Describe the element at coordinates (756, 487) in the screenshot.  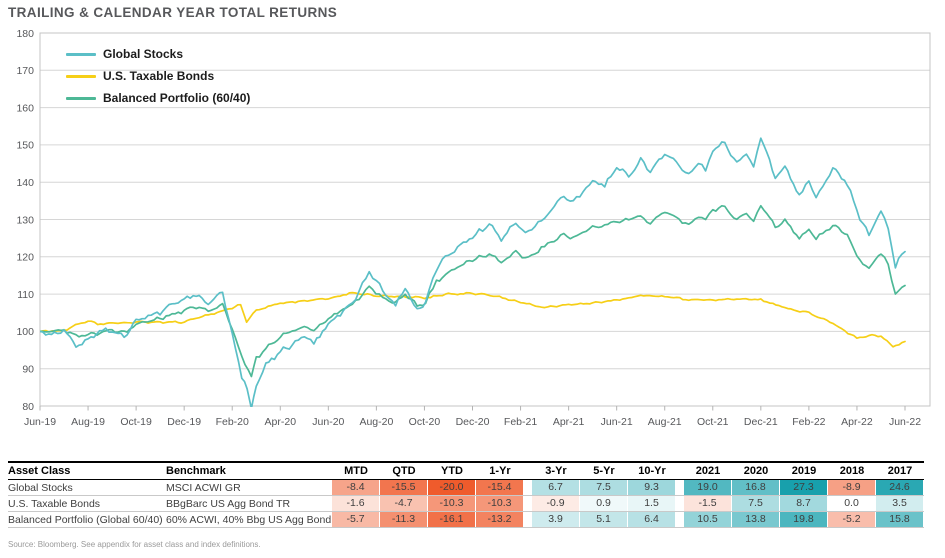
I see `return-value-cell: 16.8` at that location.